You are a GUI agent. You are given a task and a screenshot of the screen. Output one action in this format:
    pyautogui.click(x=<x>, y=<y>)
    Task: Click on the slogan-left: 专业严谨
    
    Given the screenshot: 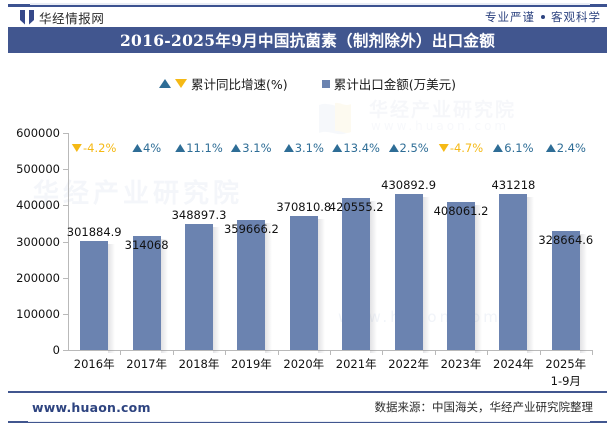 What is the action you would take?
    pyautogui.click(x=510, y=17)
    